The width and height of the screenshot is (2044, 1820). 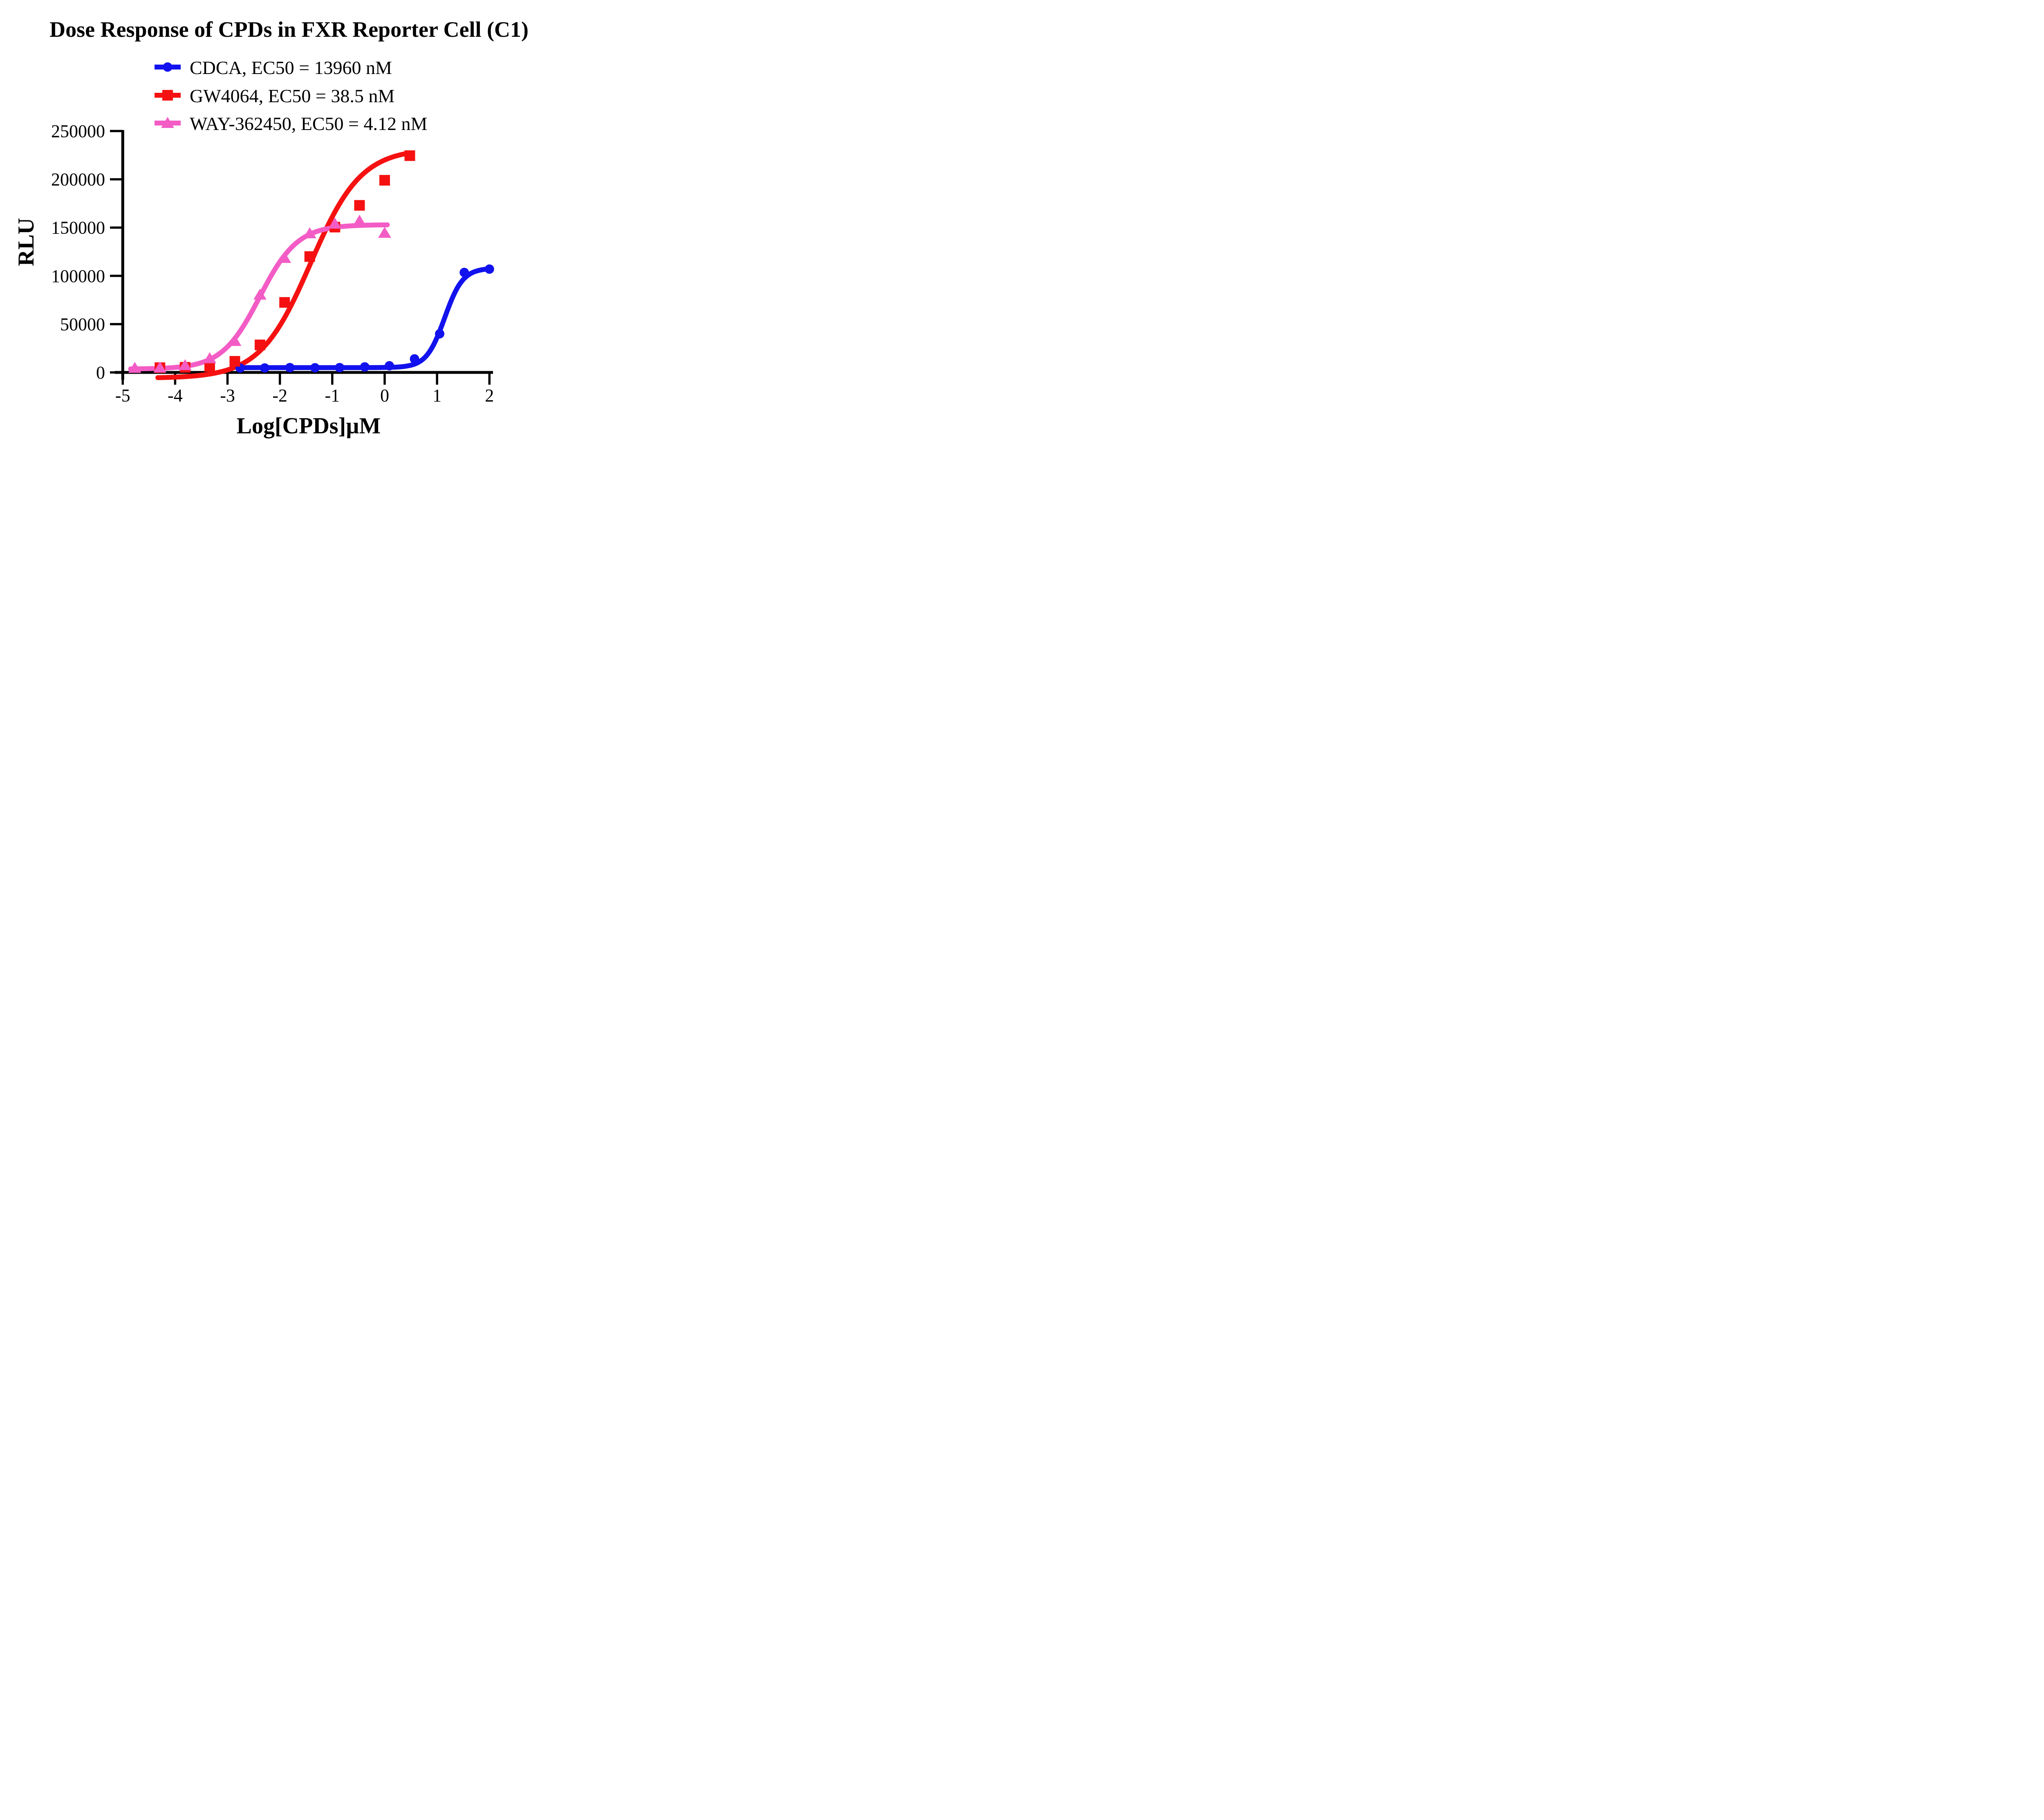 What do you see at coordinates (26, 242) in the screenshot?
I see `y-axis-label: RLU` at bounding box center [26, 242].